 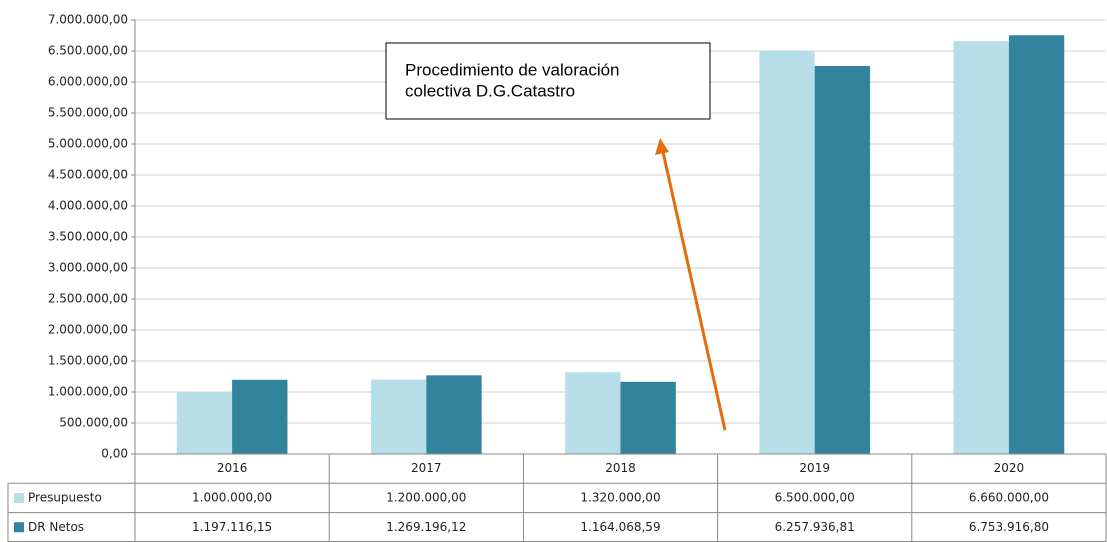 What do you see at coordinates (662, 146) in the screenshot?
I see `arrow-head` at bounding box center [662, 146].